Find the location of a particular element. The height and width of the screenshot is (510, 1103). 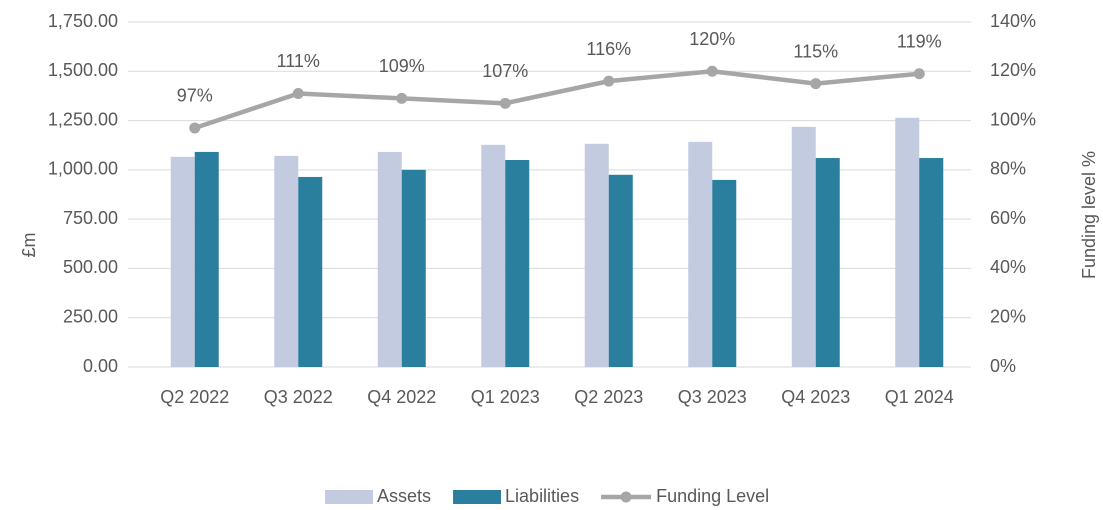

x-tick-label: Q4 2023 is located at coordinates (815, 397).